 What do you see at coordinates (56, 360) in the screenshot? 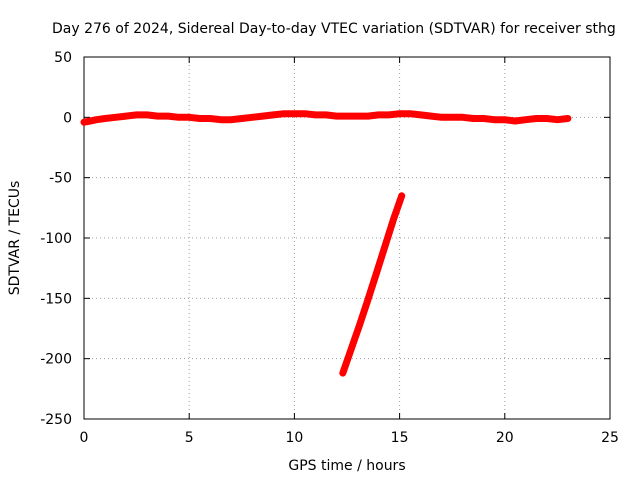
I see `y-tick-label: -200` at bounding box center [56, 360].